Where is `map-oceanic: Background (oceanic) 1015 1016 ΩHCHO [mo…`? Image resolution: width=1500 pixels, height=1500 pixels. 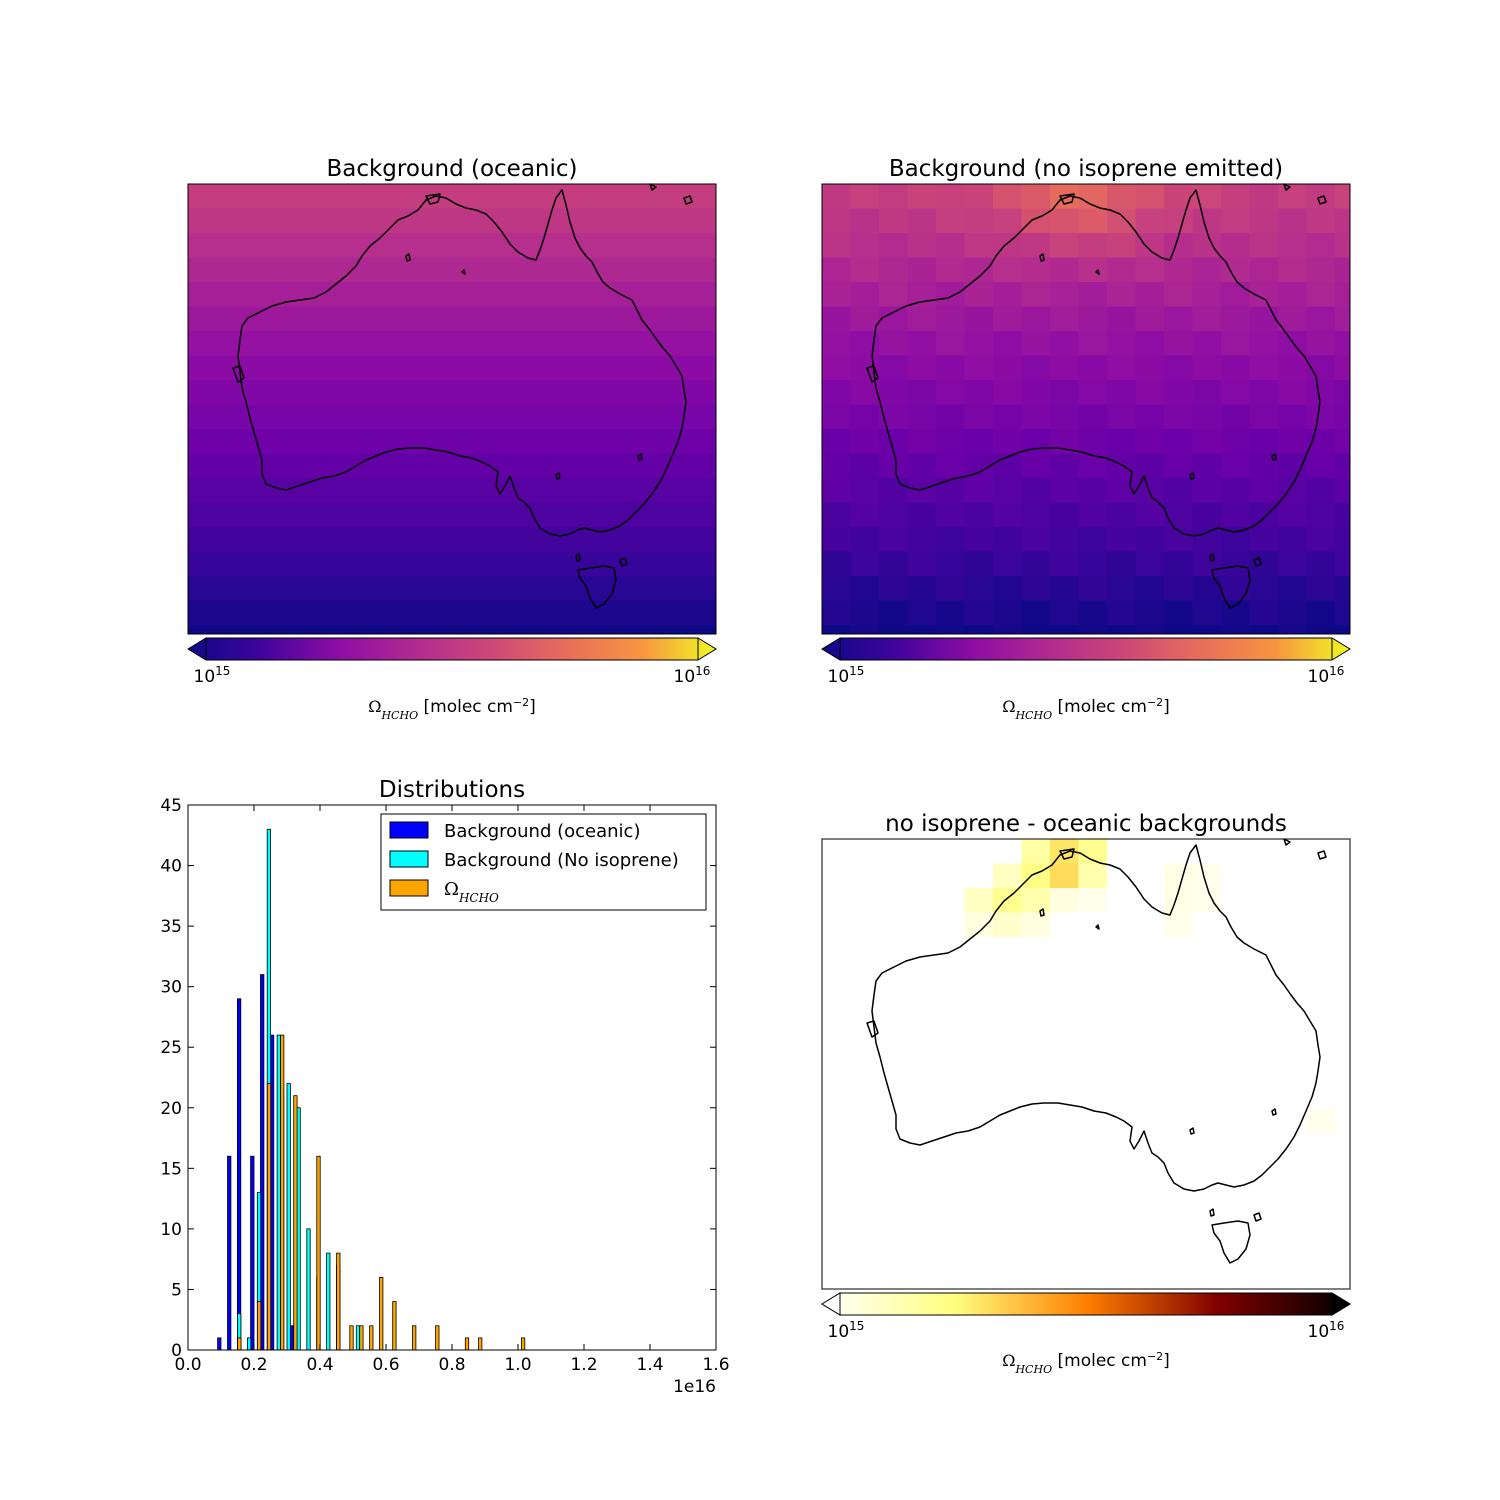
map-oceanic: Background (oceanic) 1015 1016 ΩHCHO [mo… is located at coordinates (452, 439).